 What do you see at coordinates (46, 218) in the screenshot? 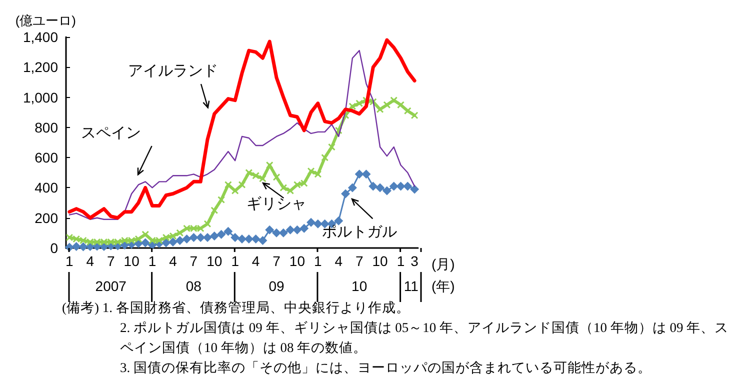
I see `y-tick-label: 200` at bounding box center [46, 218].